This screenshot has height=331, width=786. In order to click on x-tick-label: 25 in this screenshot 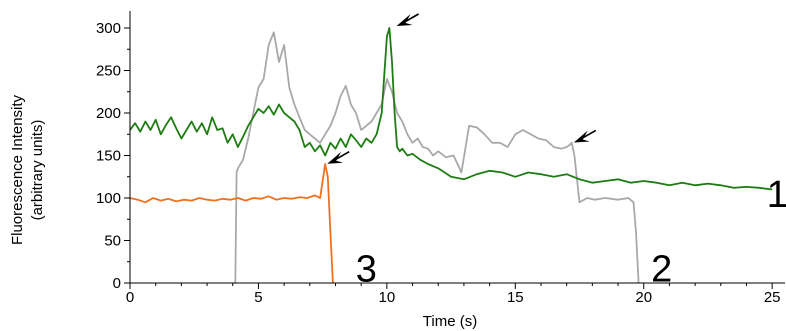, I will do `click(772, 297)`.